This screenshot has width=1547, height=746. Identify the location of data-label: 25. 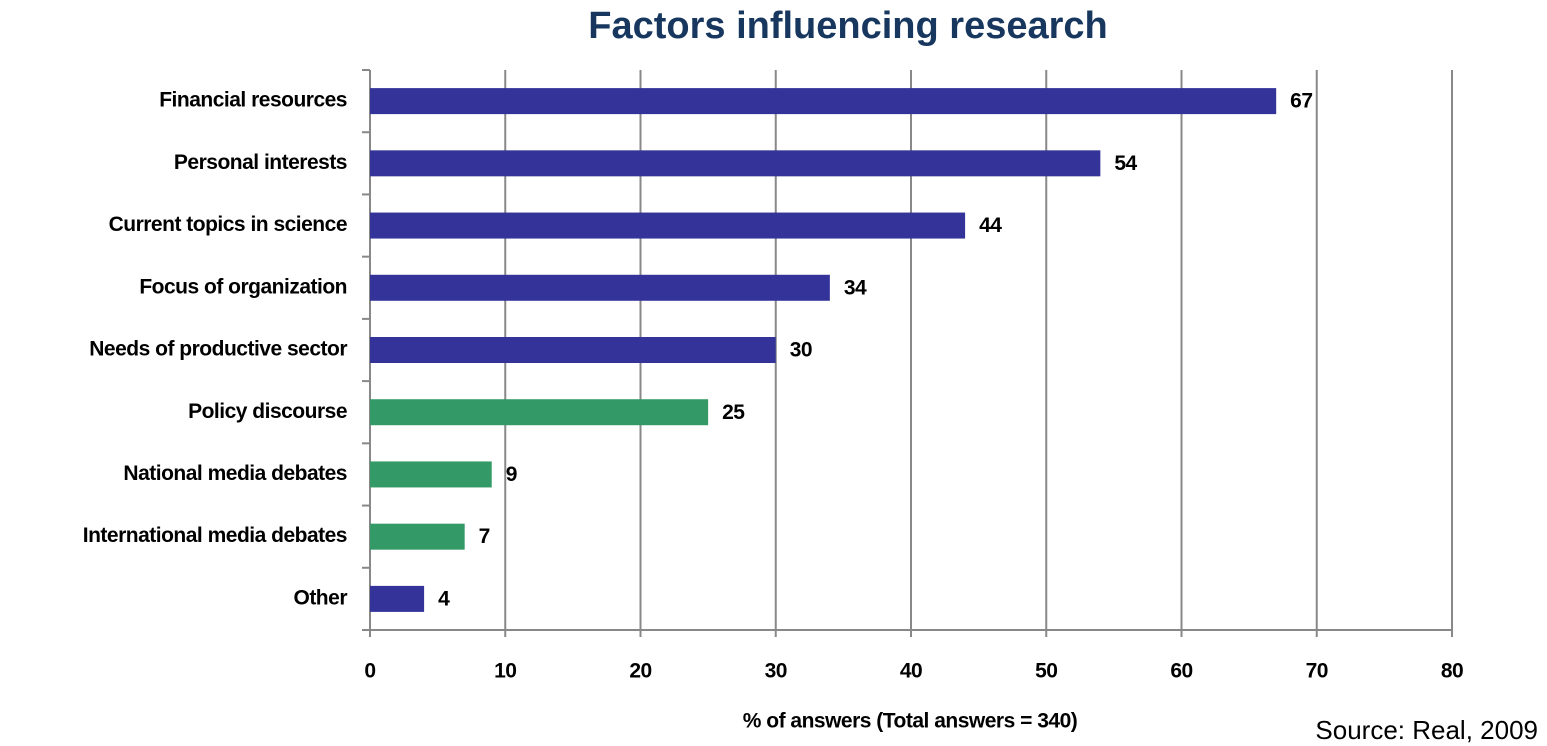
(733, 412).